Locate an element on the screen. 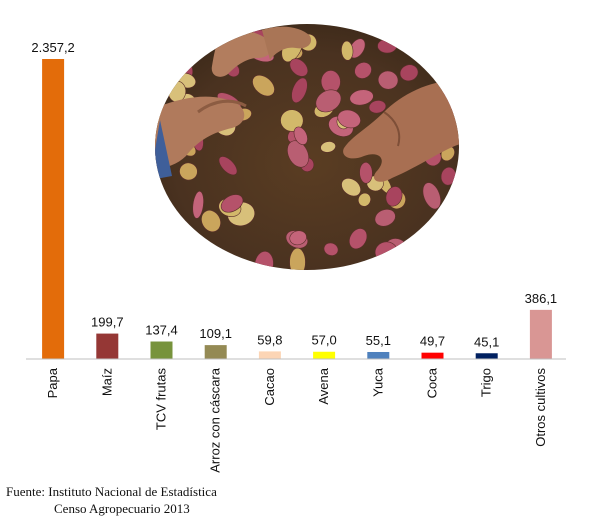  value-label-maiz: 199,7 is located at coordinates (107, 322).